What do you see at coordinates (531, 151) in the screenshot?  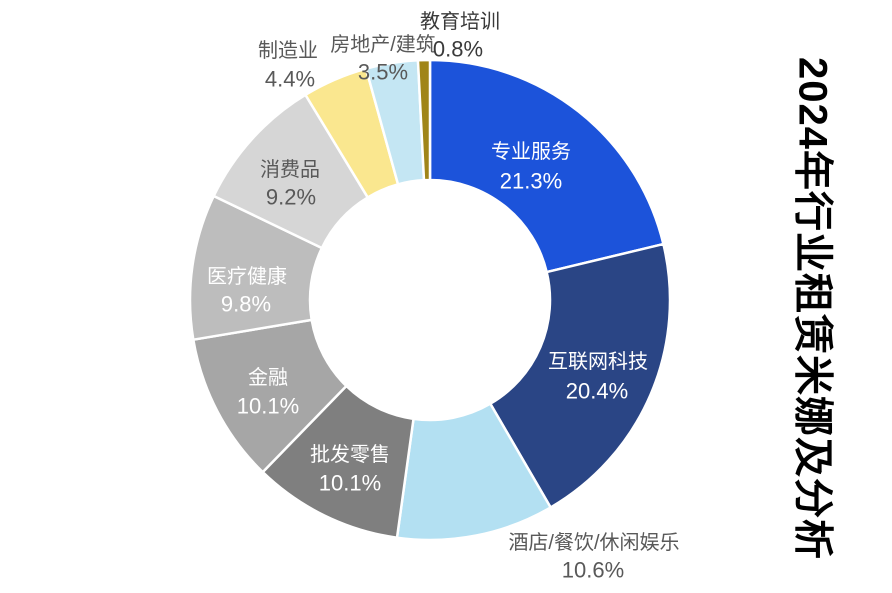 I see `slice-label-0: 专业服务` at bounding box center [531, 151].